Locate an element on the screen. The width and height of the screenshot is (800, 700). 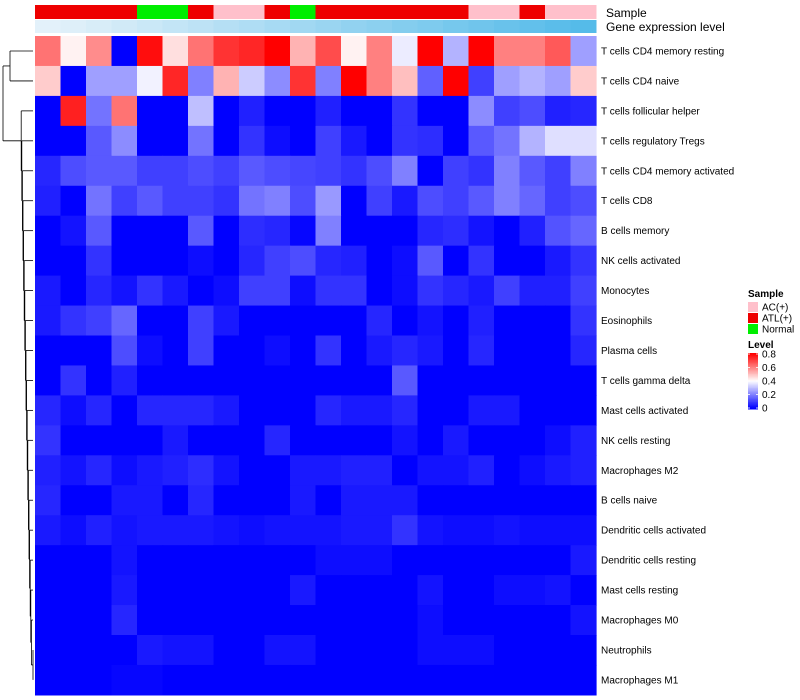
row-dendrogram is located at coordinates (18, 365).